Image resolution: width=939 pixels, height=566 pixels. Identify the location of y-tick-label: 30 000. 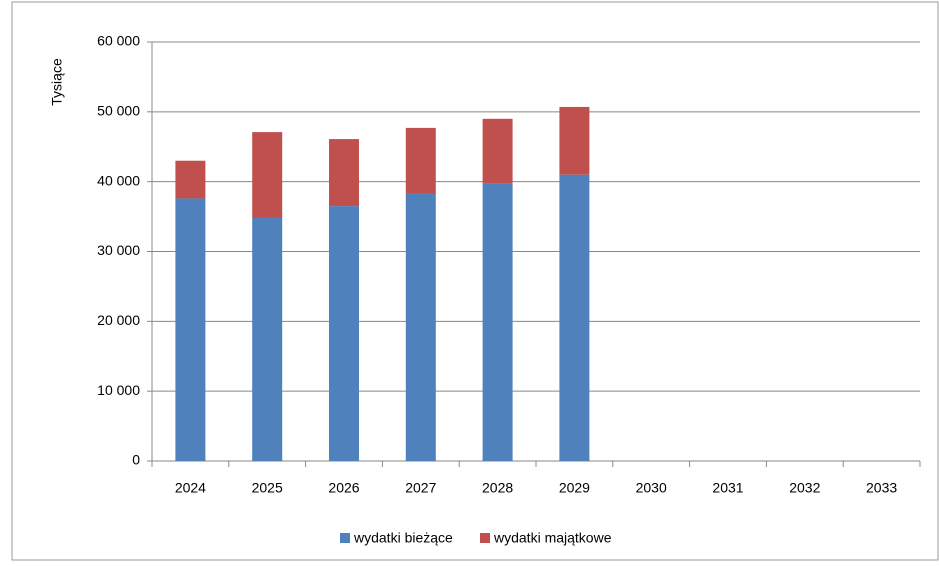
(118, 250).